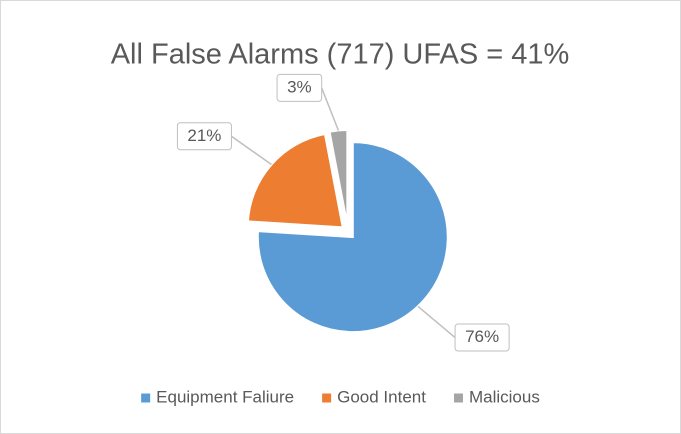 The height and width of the screenshot is (434, 681). I want to click on data-label: 76%, so click(482, 336).